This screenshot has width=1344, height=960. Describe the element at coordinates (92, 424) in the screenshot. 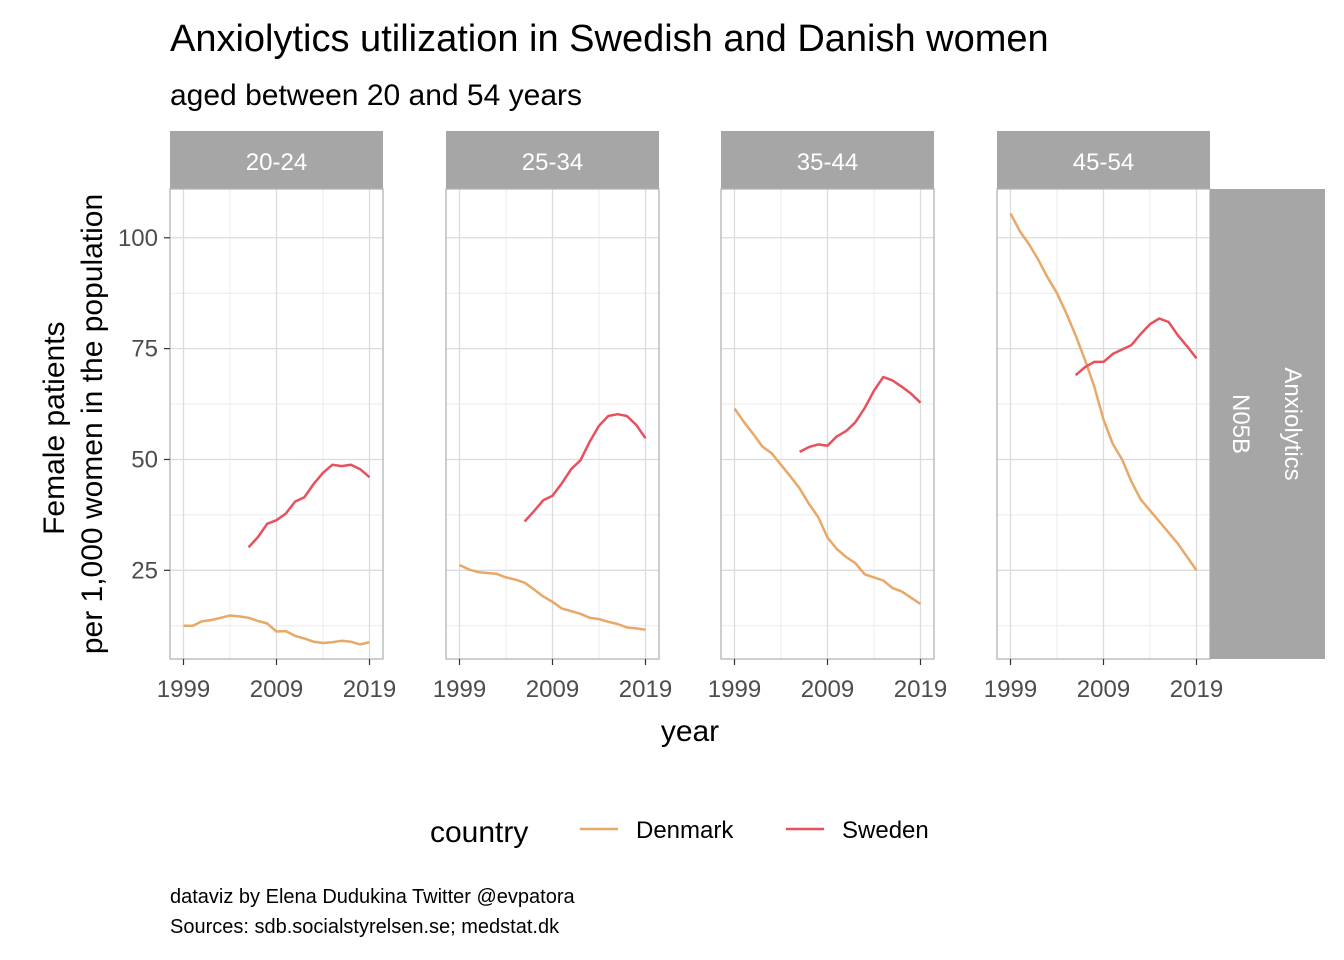

I see `y-axis-title-line2: per 1,000 women in the population` at that location.